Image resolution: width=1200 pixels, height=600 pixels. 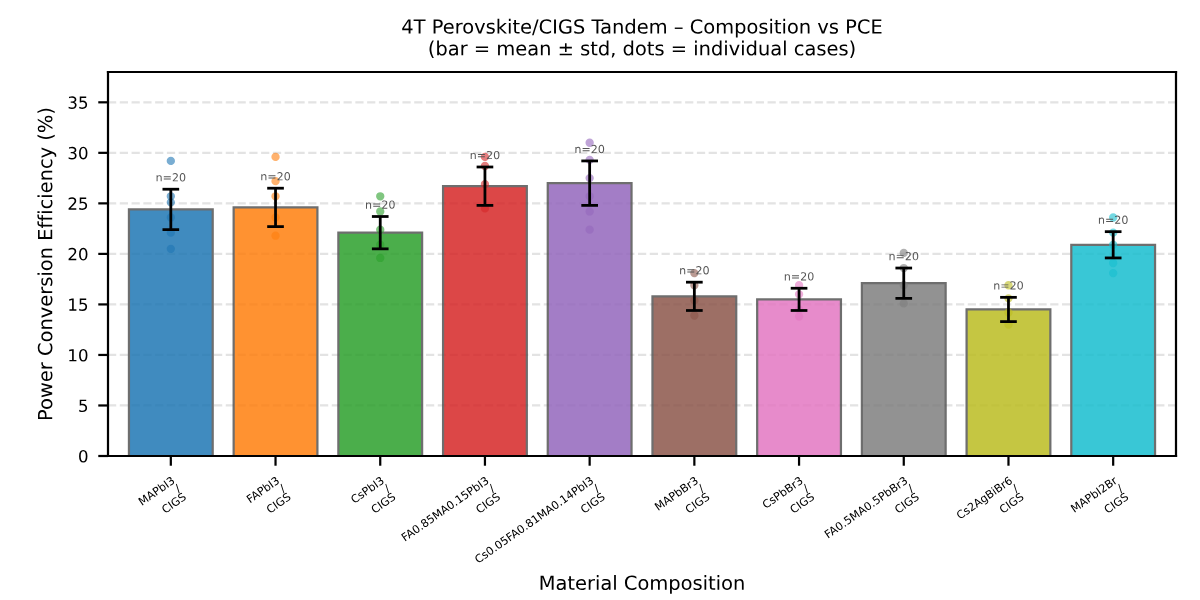 What do you see at coordinates (78, 102) in the screenshot?
I see `y-tick-label: 35` at bounding box center [78, 102].